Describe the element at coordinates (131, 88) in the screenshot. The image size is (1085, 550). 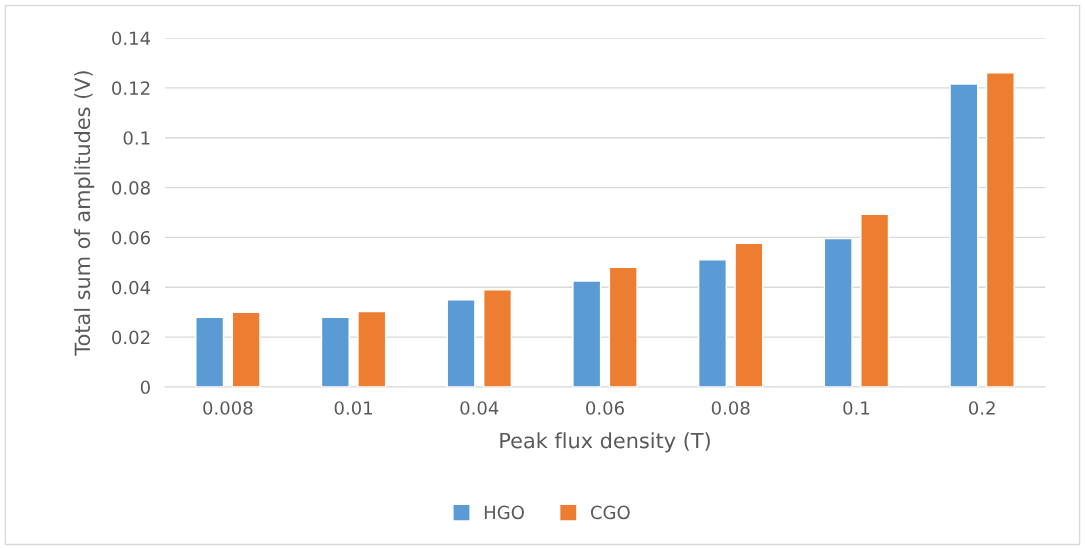
I see `y-tick-label: 0.12` at that location.